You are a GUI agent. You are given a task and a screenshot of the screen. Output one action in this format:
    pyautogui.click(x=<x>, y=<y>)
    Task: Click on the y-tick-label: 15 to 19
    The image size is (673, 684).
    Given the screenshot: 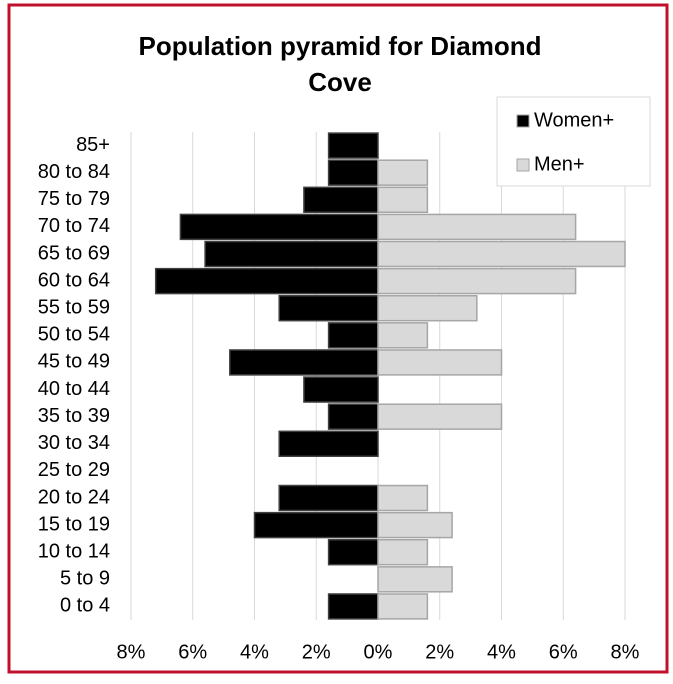 What is the action you would take?
    pyautogui.click(x=74, y=524)
    